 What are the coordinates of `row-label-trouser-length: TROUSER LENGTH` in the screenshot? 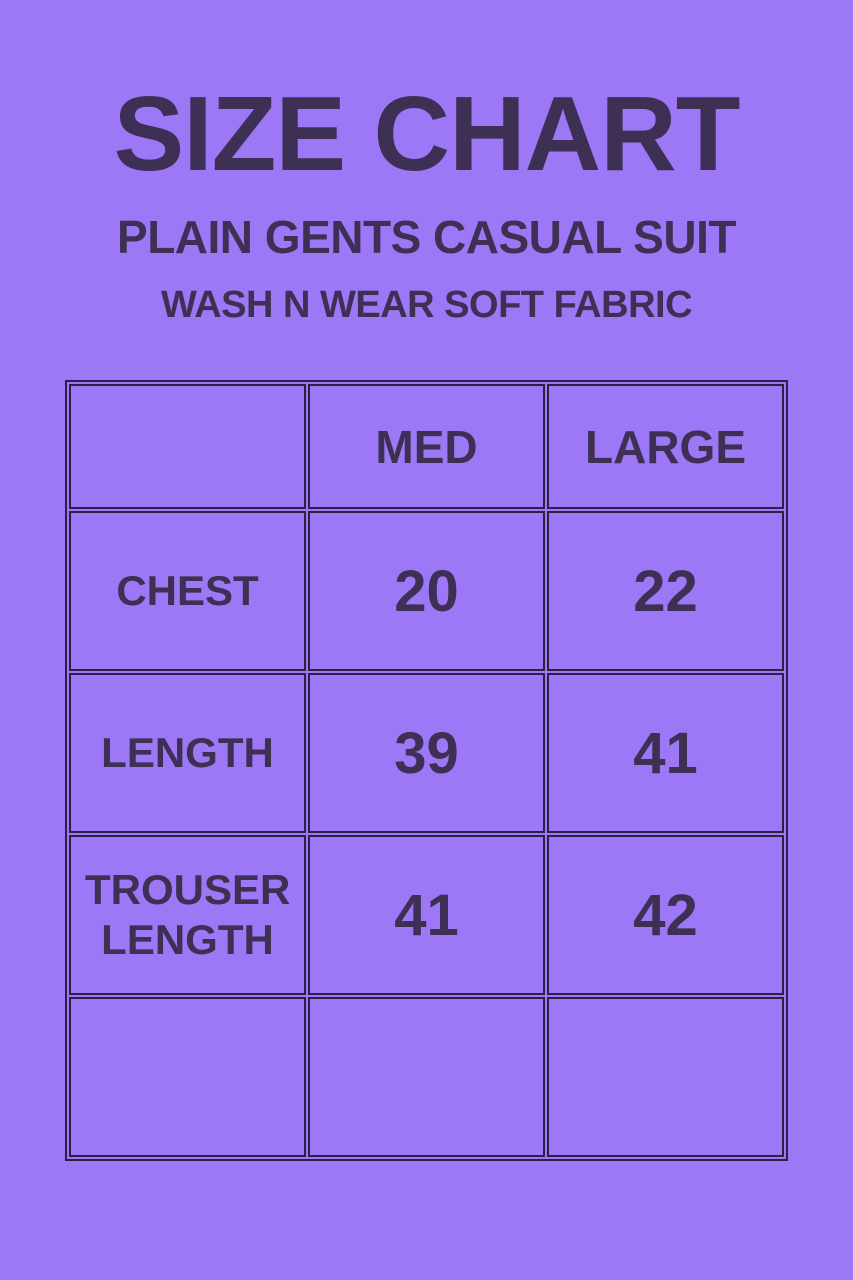 It's located at (187, 915).